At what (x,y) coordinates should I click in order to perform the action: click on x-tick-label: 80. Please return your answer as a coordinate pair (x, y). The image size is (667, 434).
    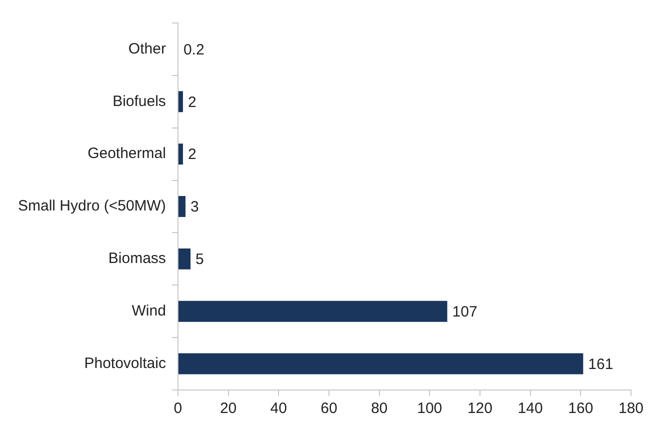
    Looking at the image, I should click on (379, 409).